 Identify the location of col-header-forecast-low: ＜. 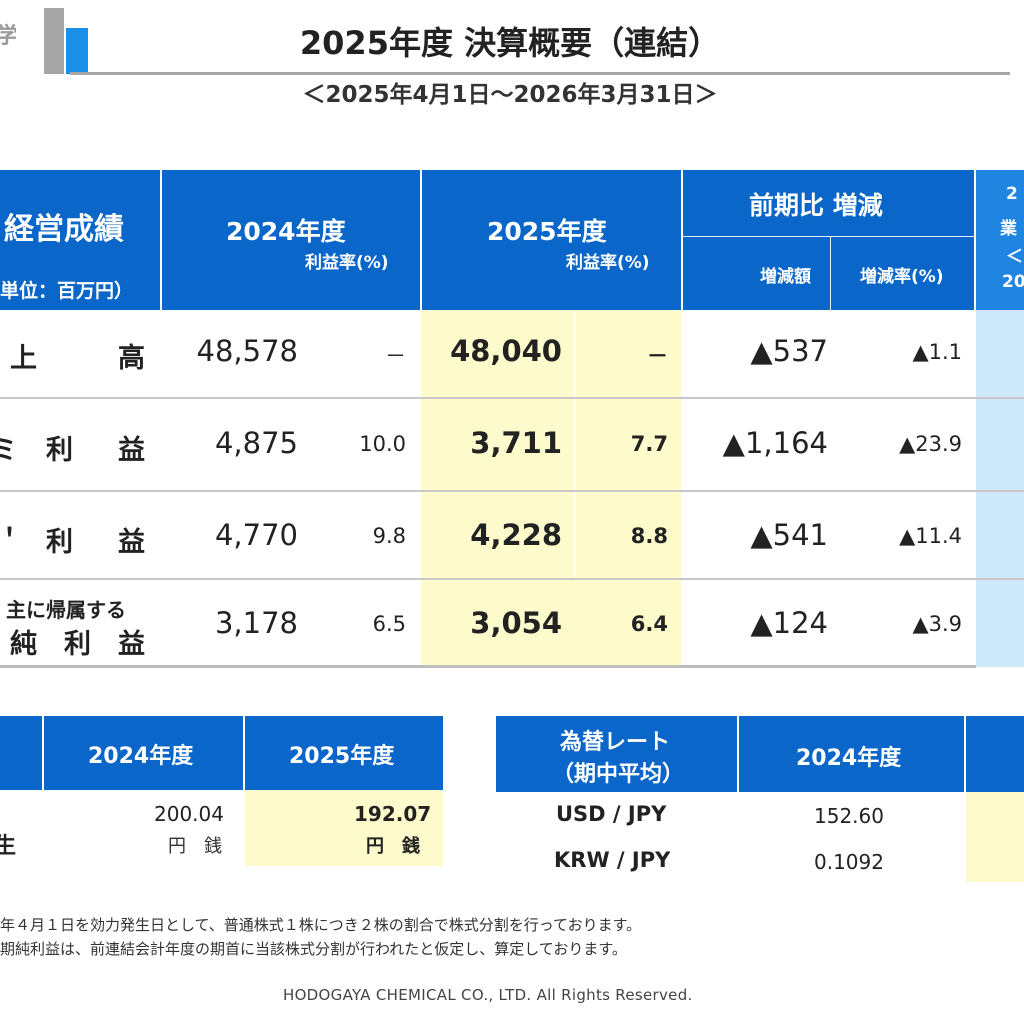
(1014, 257).